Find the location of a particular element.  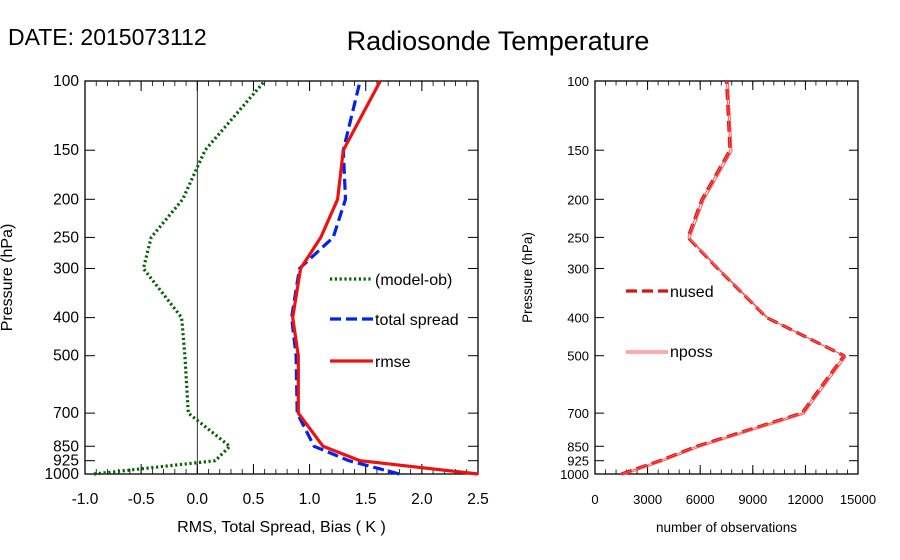

x-axis-label: RMS, Total Spread, Bias ( K ) is located at coordinates (281, 527).